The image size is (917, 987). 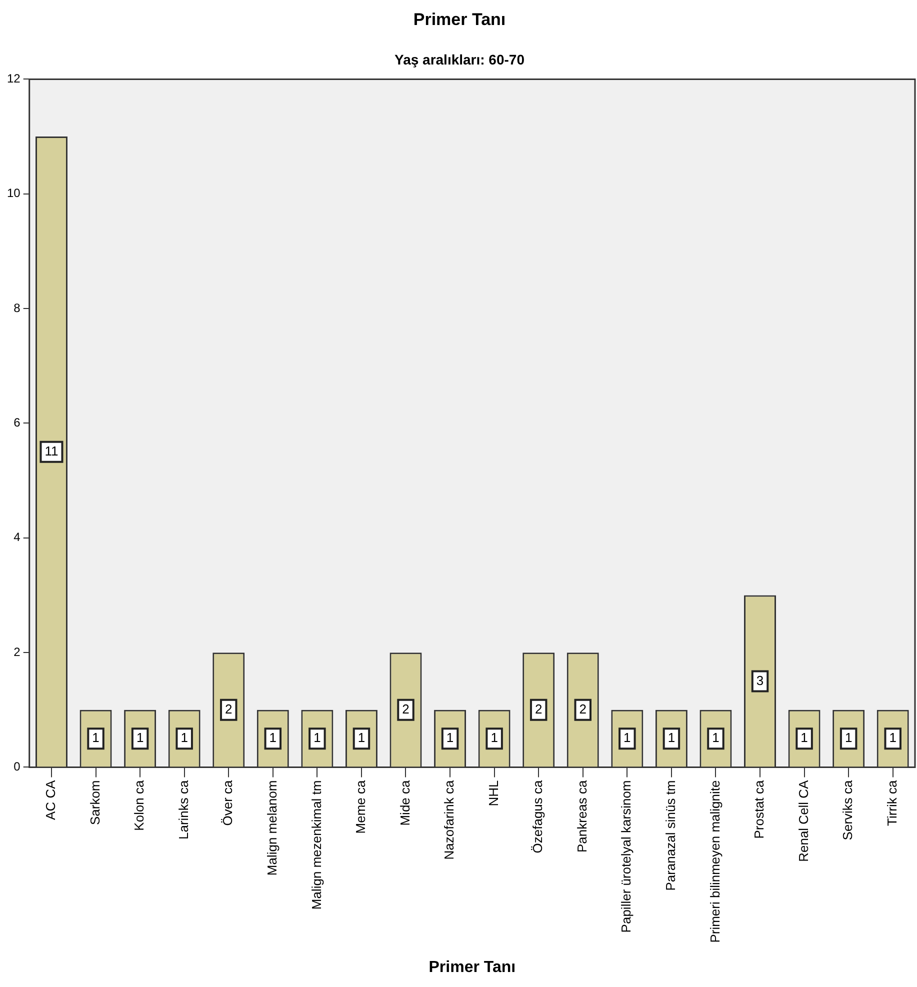 I want to click on chart-title: Primer Tanı, so click(x=459, y=19).